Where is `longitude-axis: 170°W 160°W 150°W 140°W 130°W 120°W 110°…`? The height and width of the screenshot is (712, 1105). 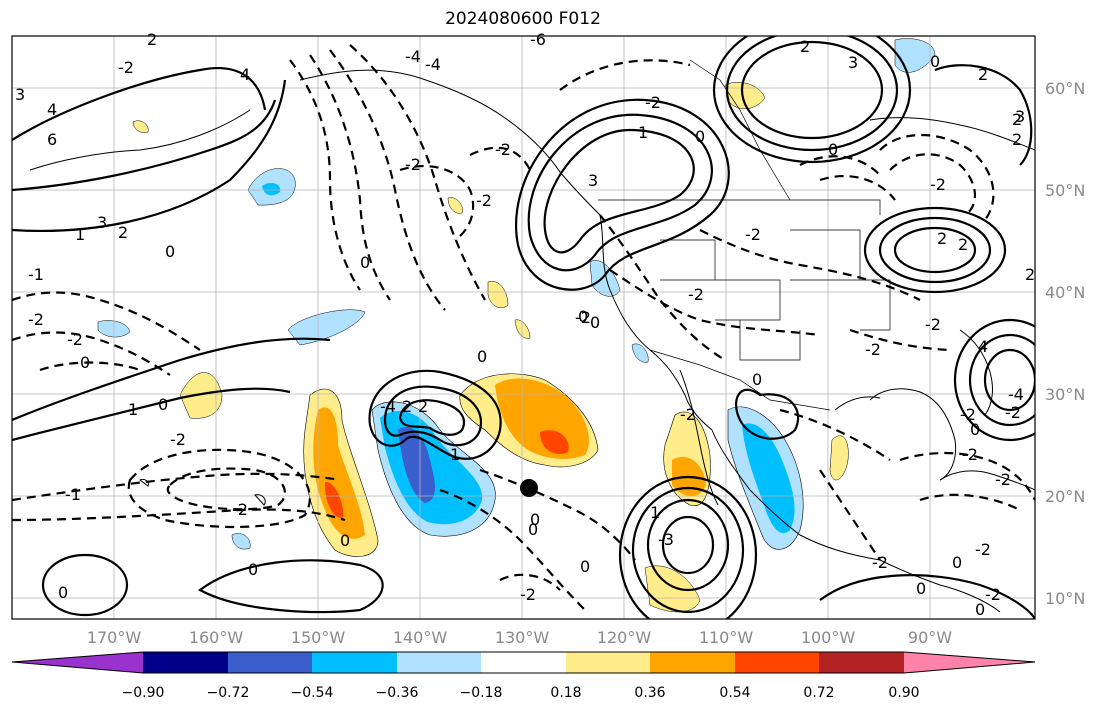
longitude-axis: 170°W 160°W 150°W 140°W 130°W 120°W 110°… is located at coordinates (519, 637).